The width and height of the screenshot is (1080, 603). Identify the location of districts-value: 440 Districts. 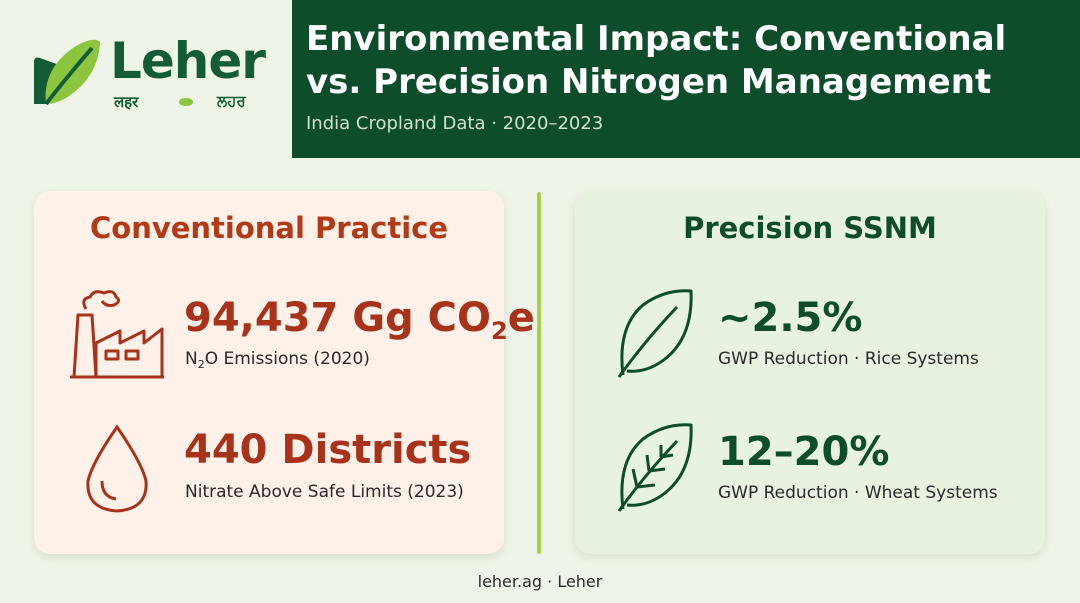
(328, 450).